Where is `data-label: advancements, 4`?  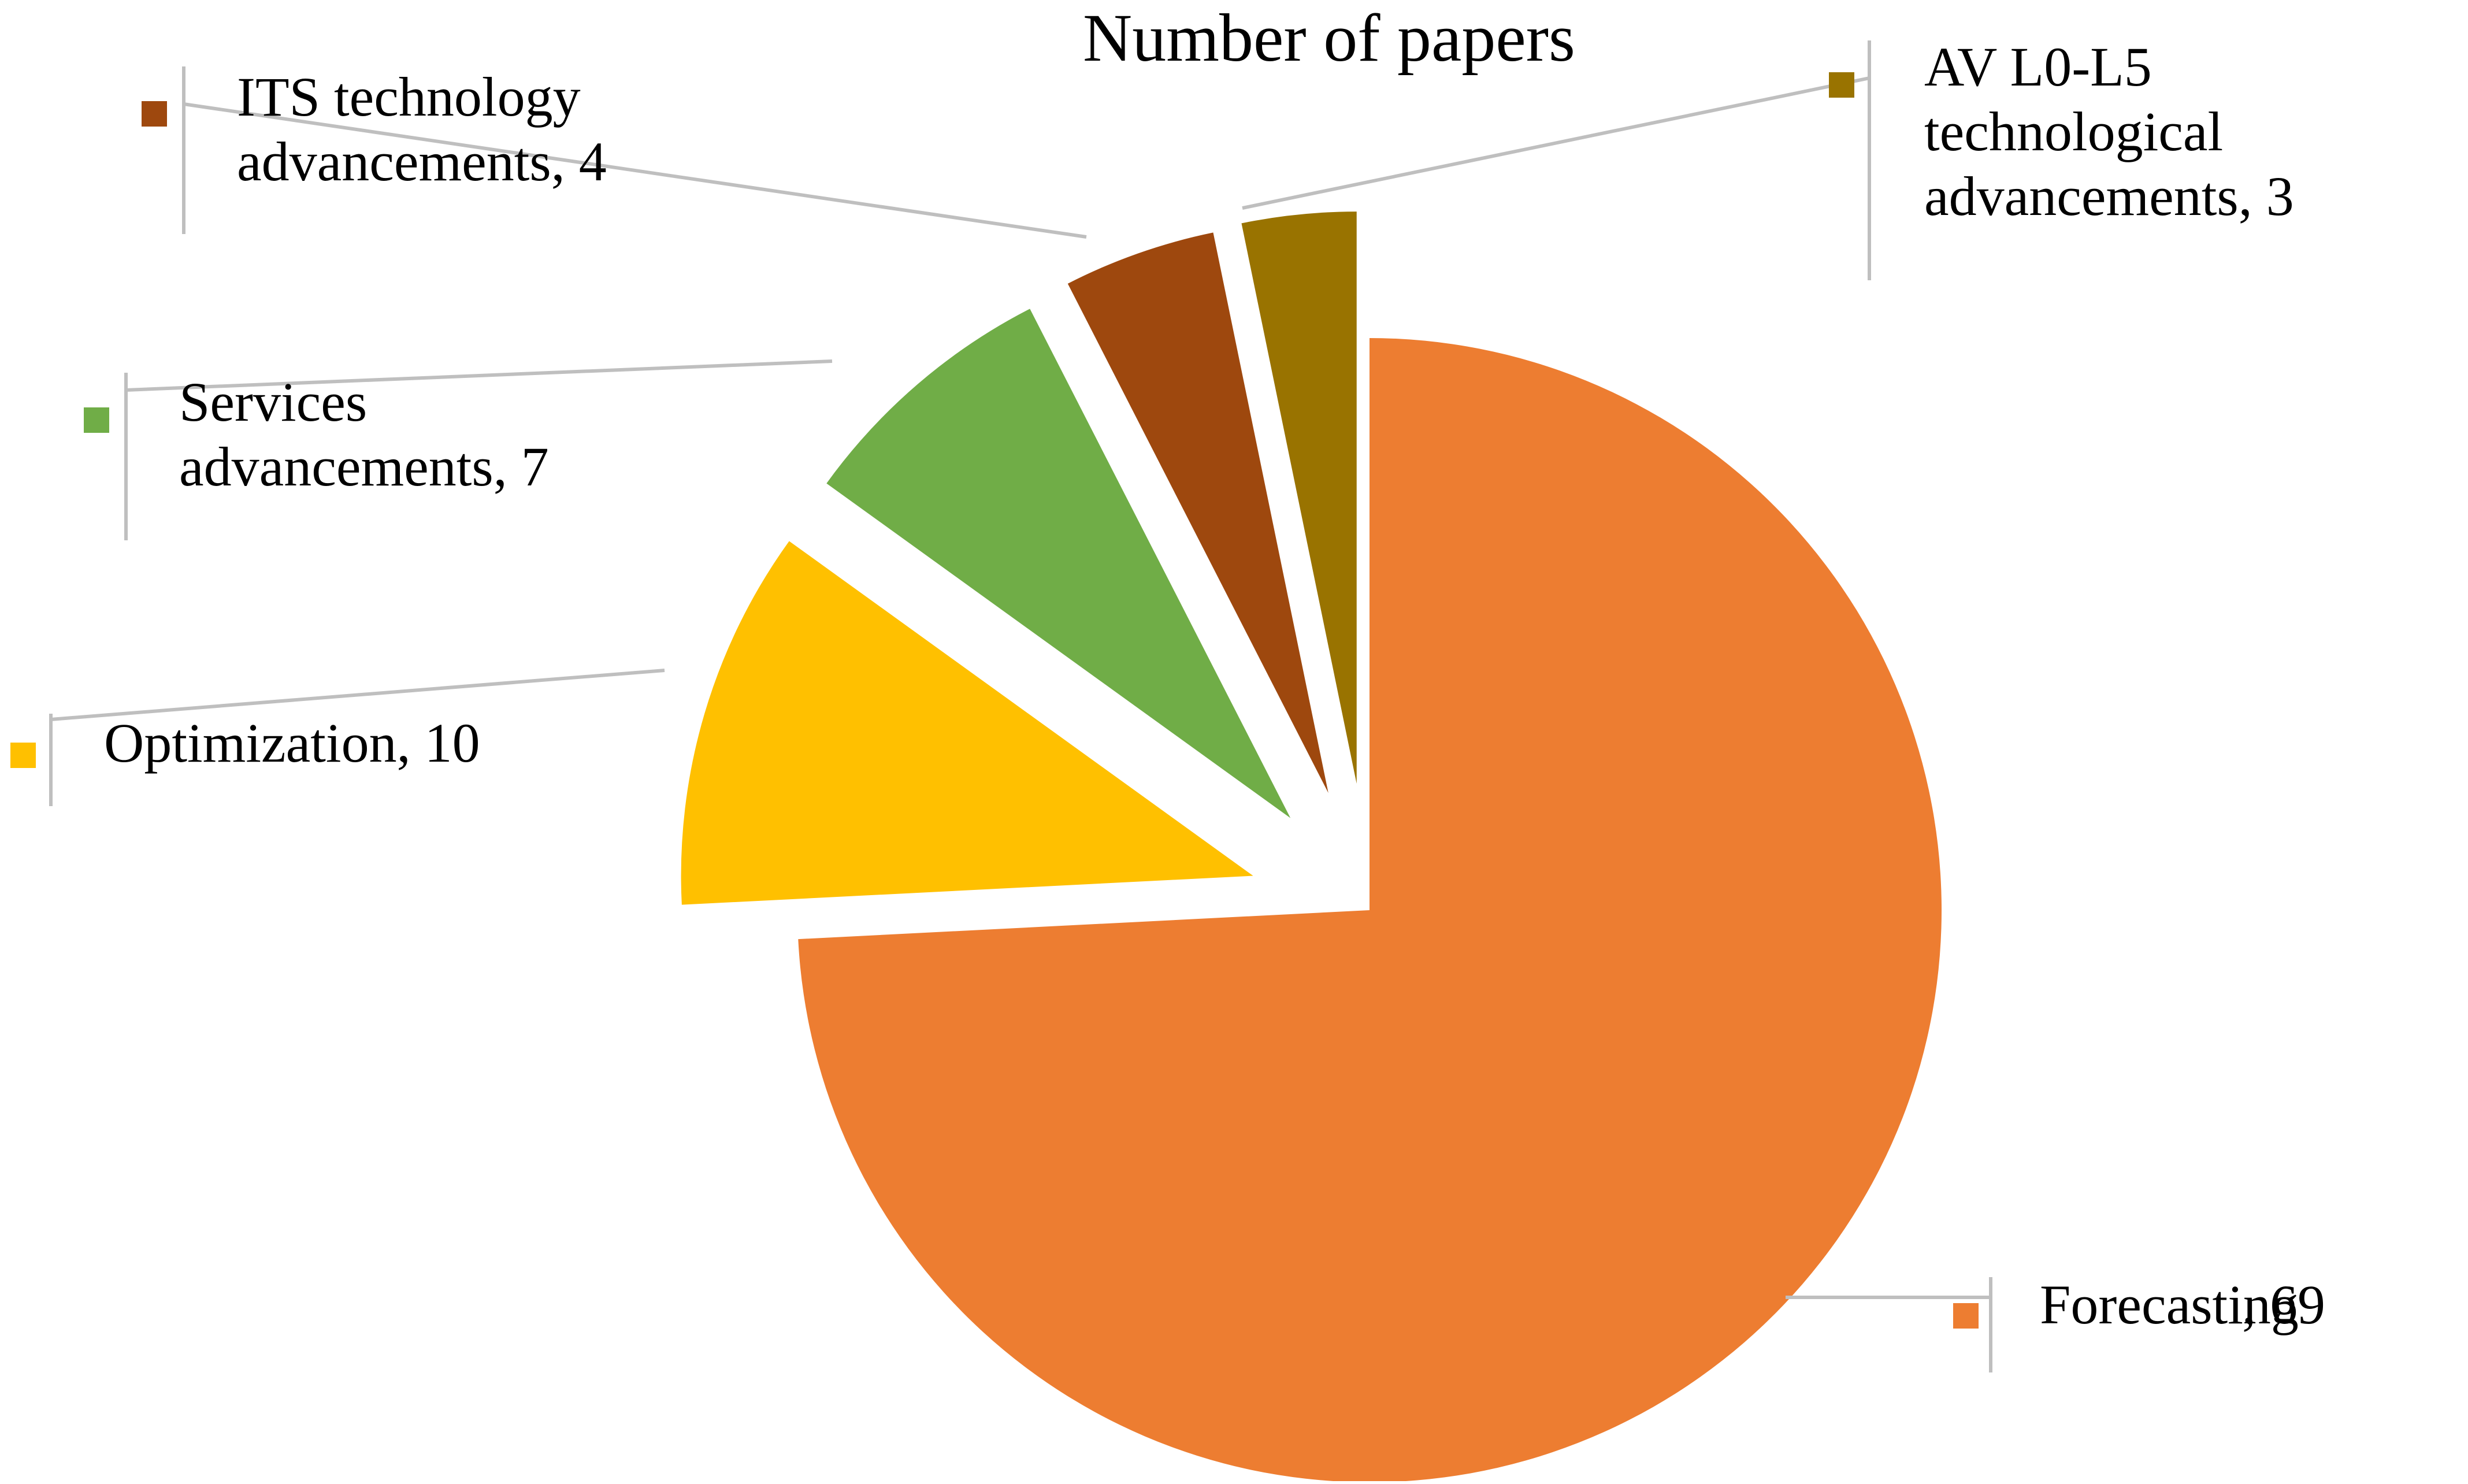 data-label: advancements, 4 is located at coordinates (422, 161).